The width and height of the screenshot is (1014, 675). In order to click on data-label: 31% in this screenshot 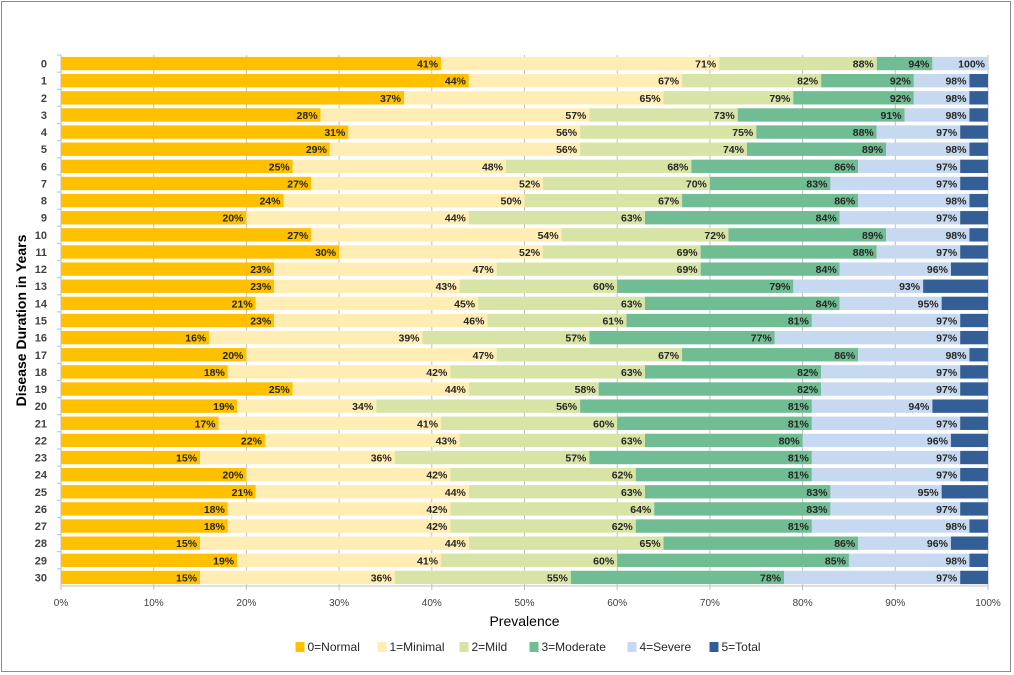, I will do `click(335, 133)`.